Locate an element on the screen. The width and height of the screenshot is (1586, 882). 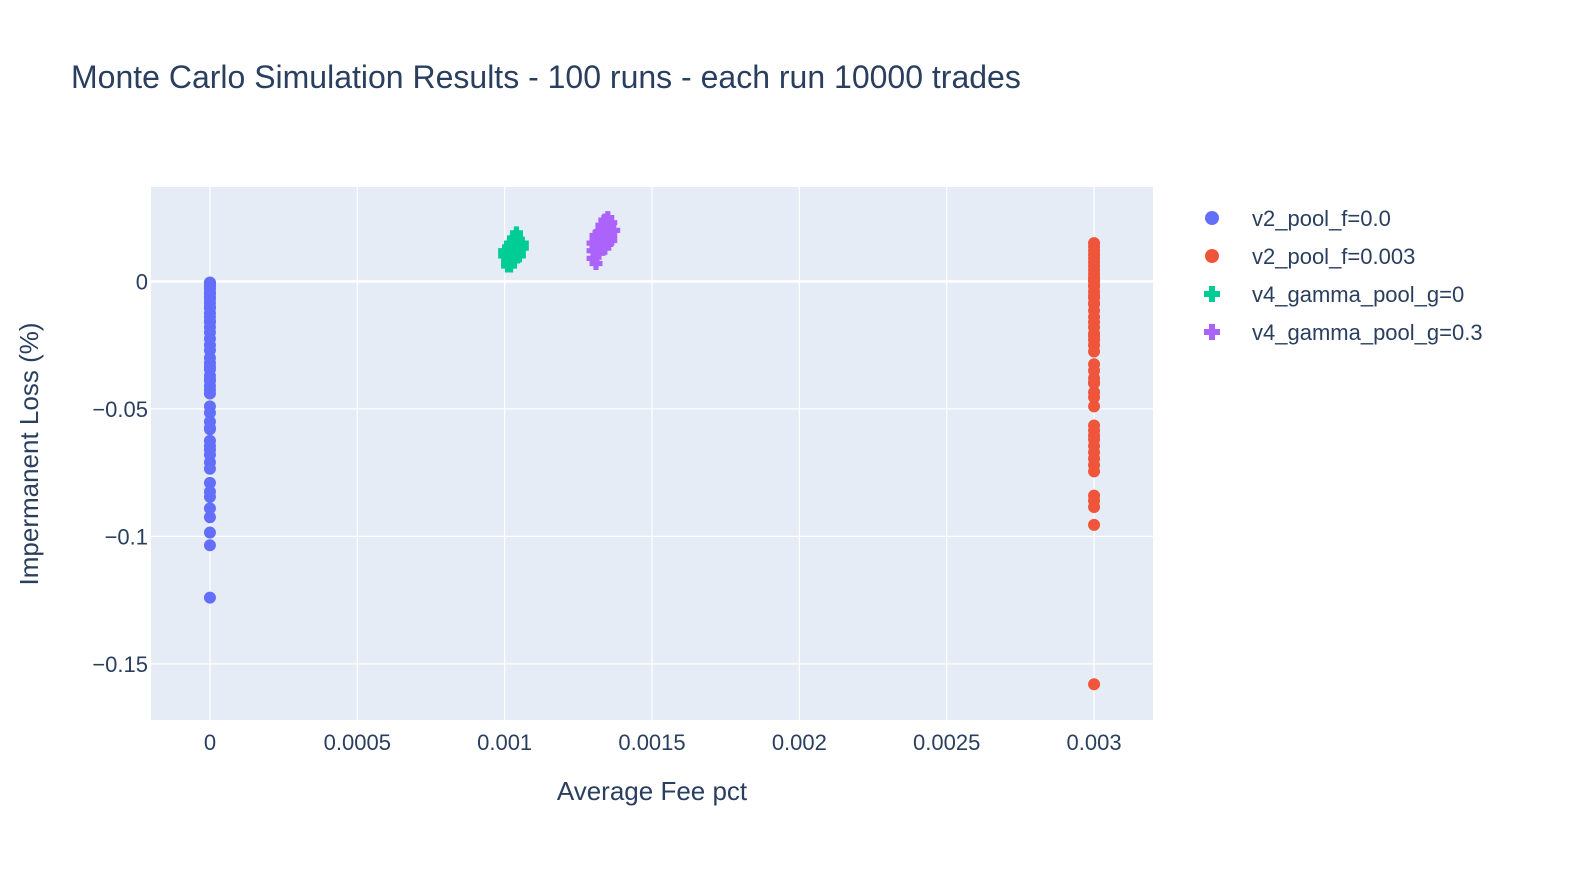
legend-label: v2_pool_f=0.0 is located at coordinates (1321, 218).